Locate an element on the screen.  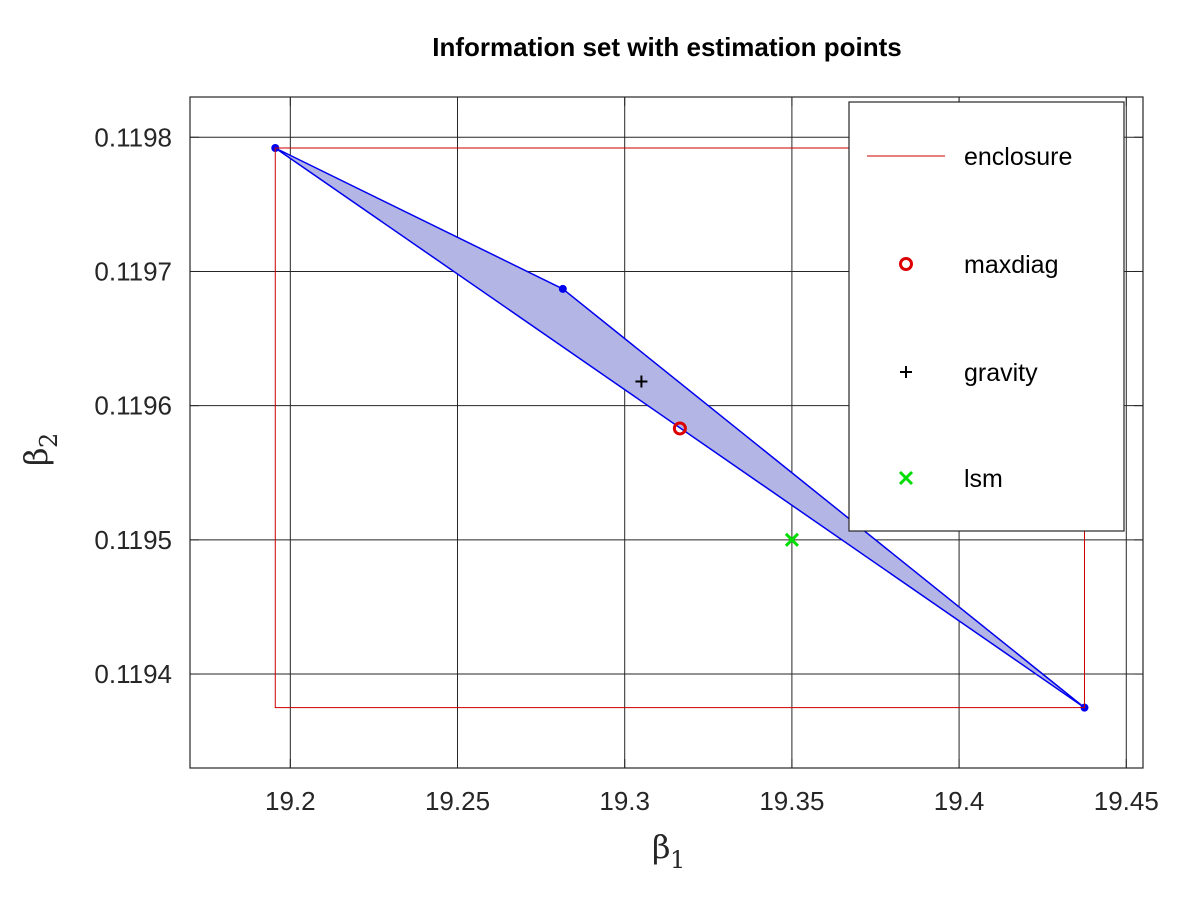
x-tick-label: 19.25 is located at coordinates (457, 801).